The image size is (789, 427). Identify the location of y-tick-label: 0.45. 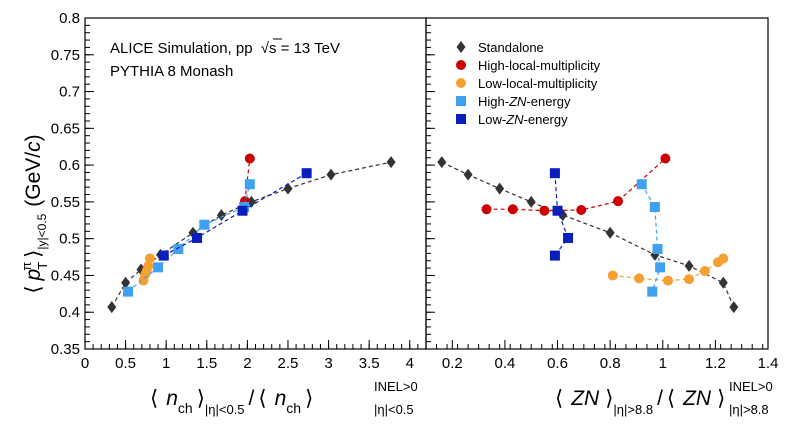
(65, 275).